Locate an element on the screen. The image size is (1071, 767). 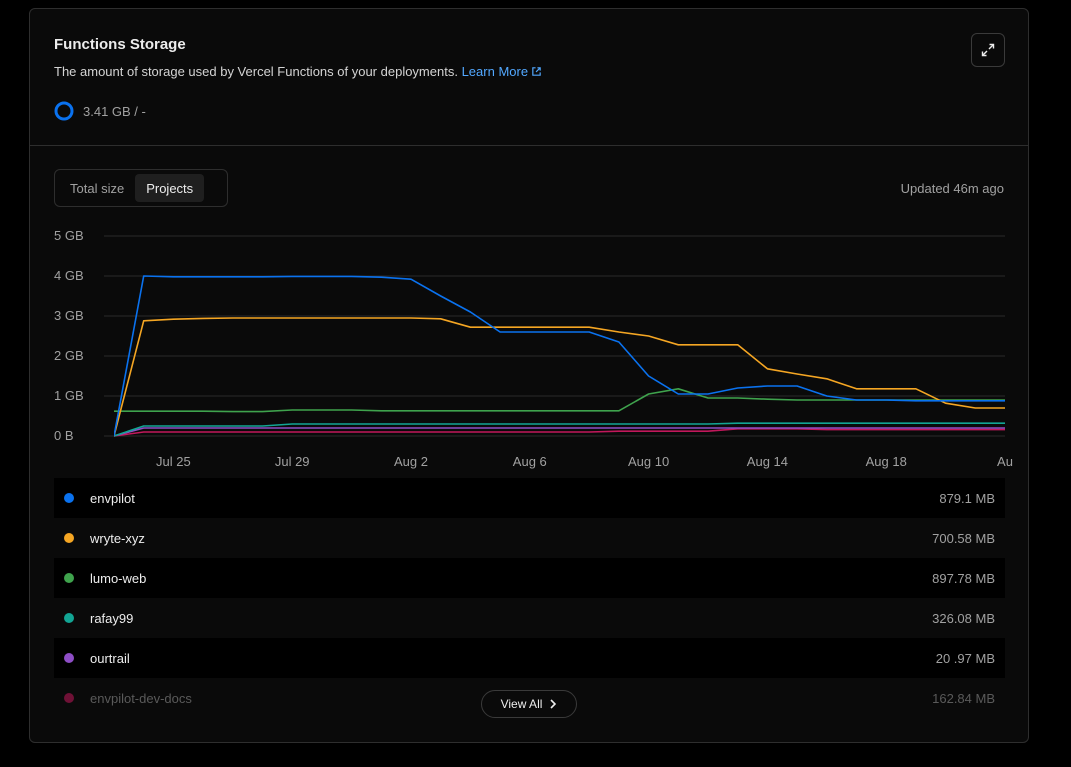
x-tick-label: Aug 10 is located at coordinates (648, 461).